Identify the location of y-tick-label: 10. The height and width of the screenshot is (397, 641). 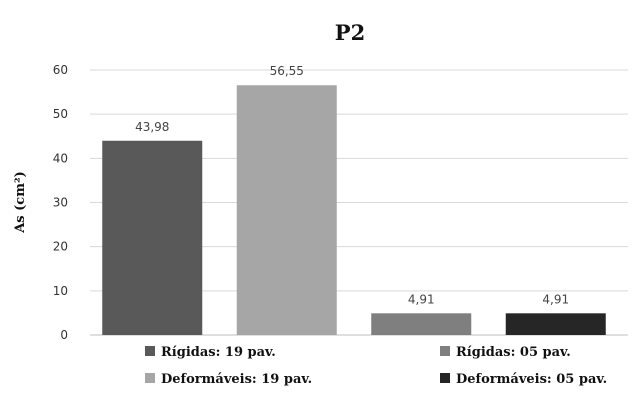
(60, 291).